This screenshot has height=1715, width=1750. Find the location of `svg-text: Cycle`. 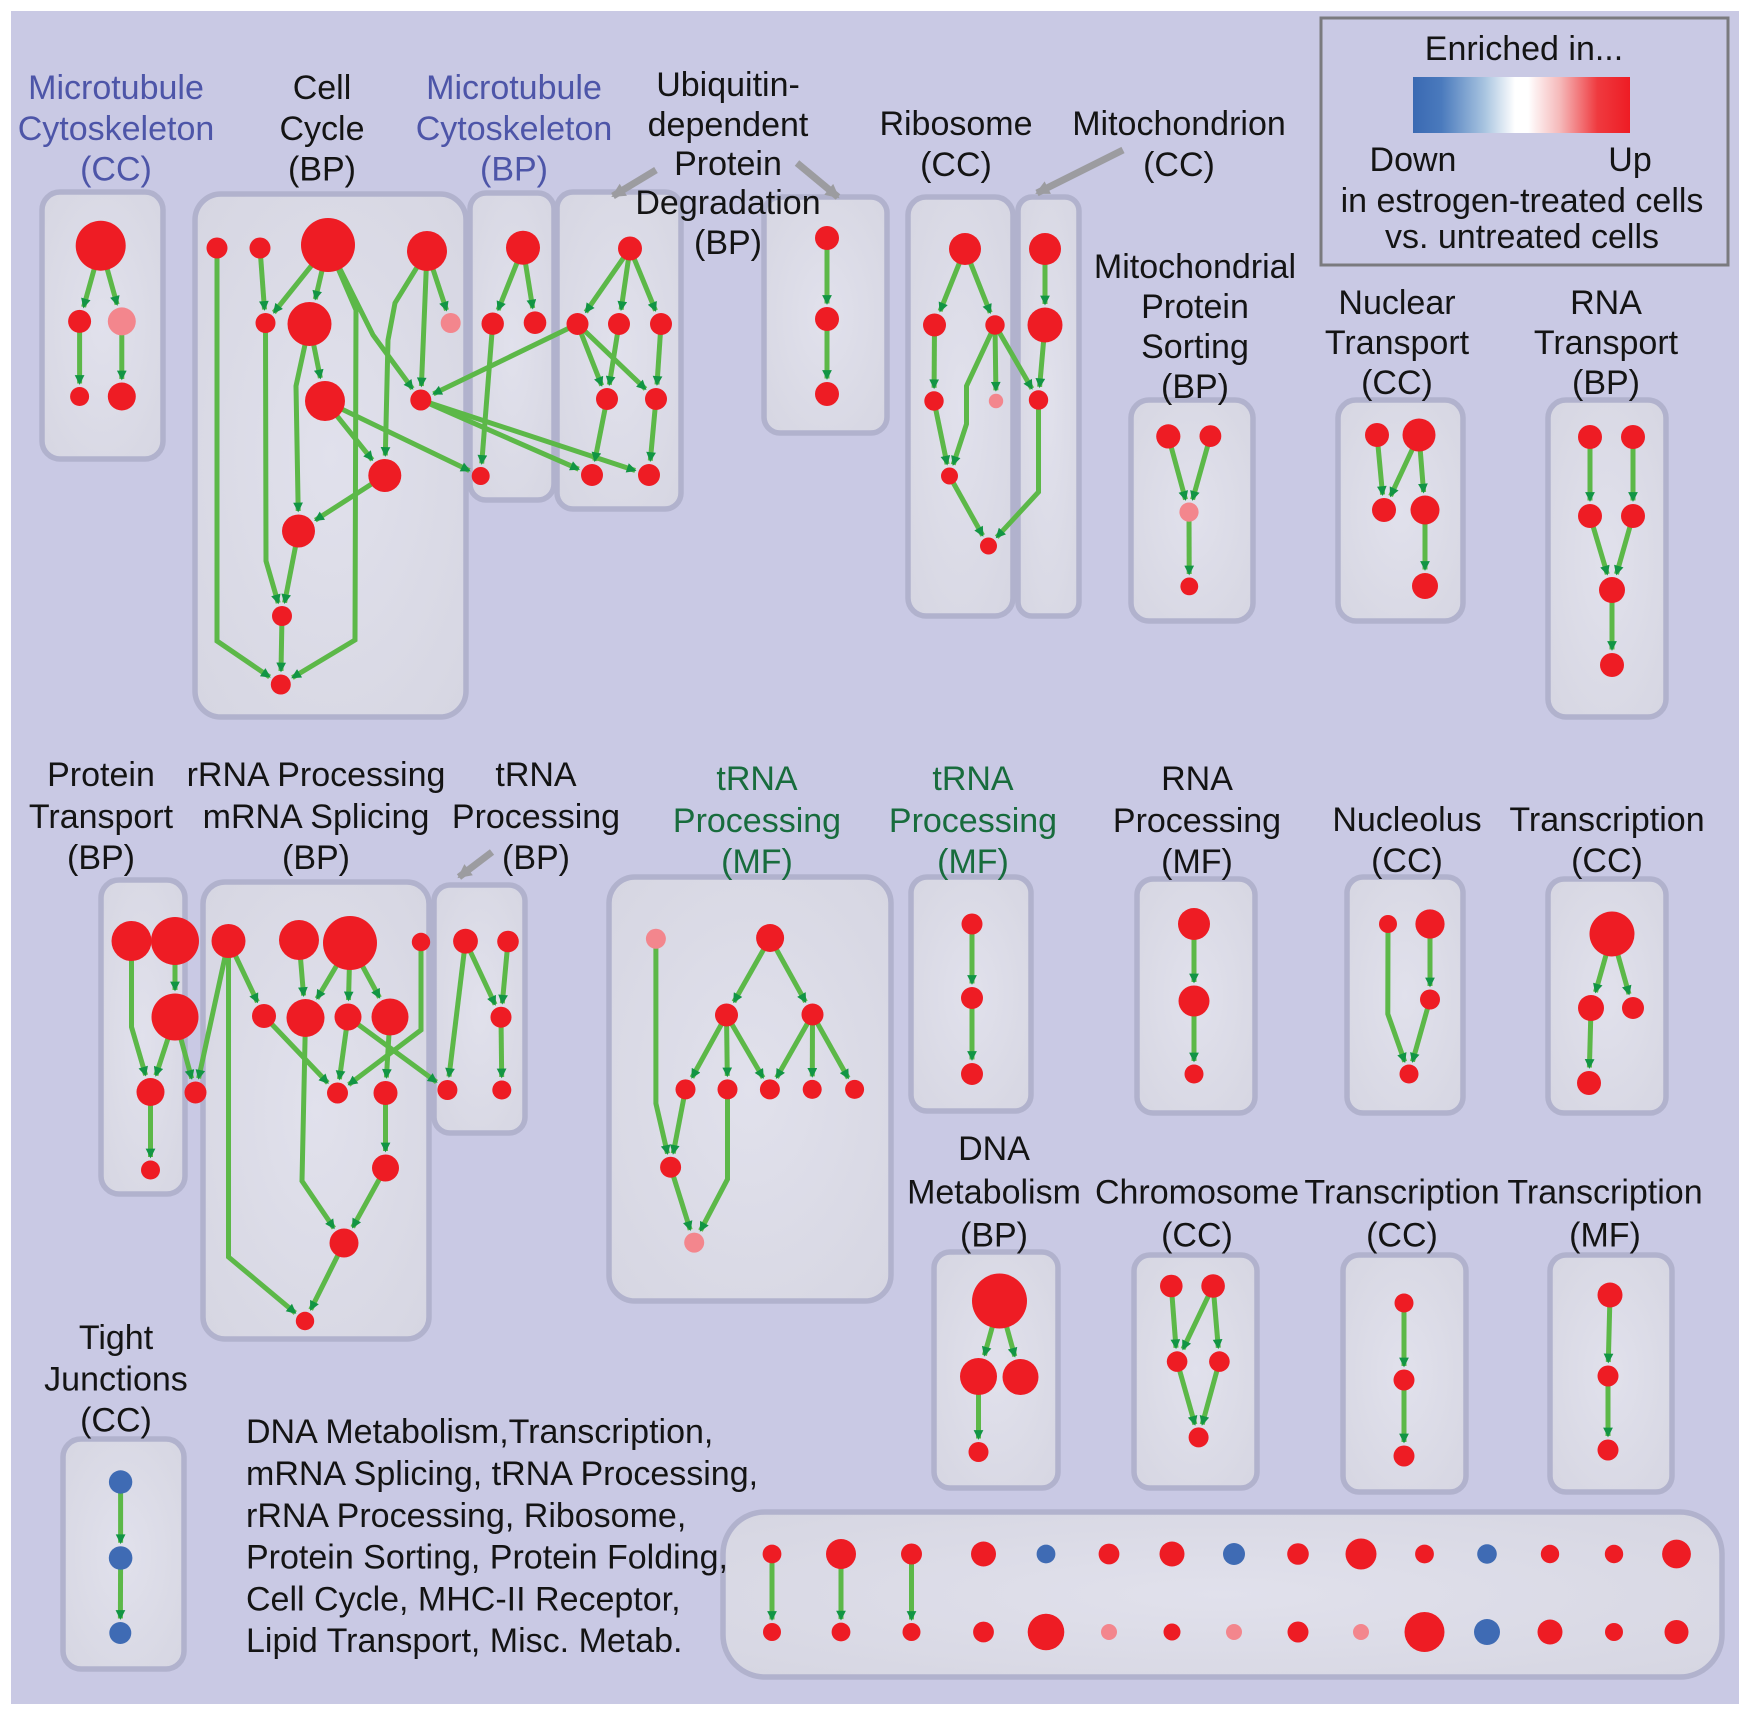

svg-text: Cycle is located at coordinates (321, 129).